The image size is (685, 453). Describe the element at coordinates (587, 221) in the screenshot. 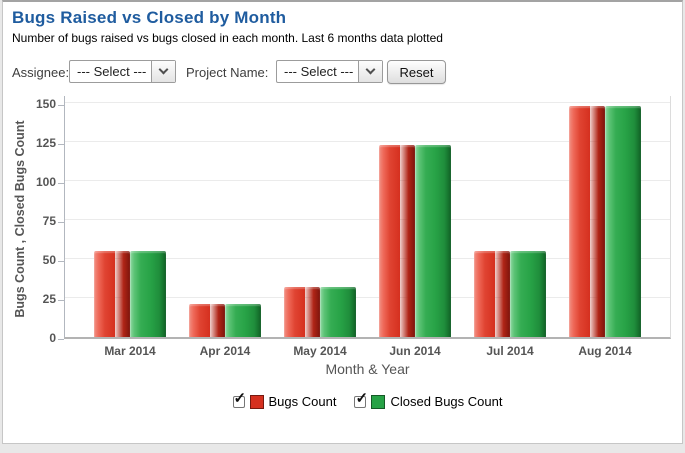

I see `bar-bugs-count-aug-2014` at that location.